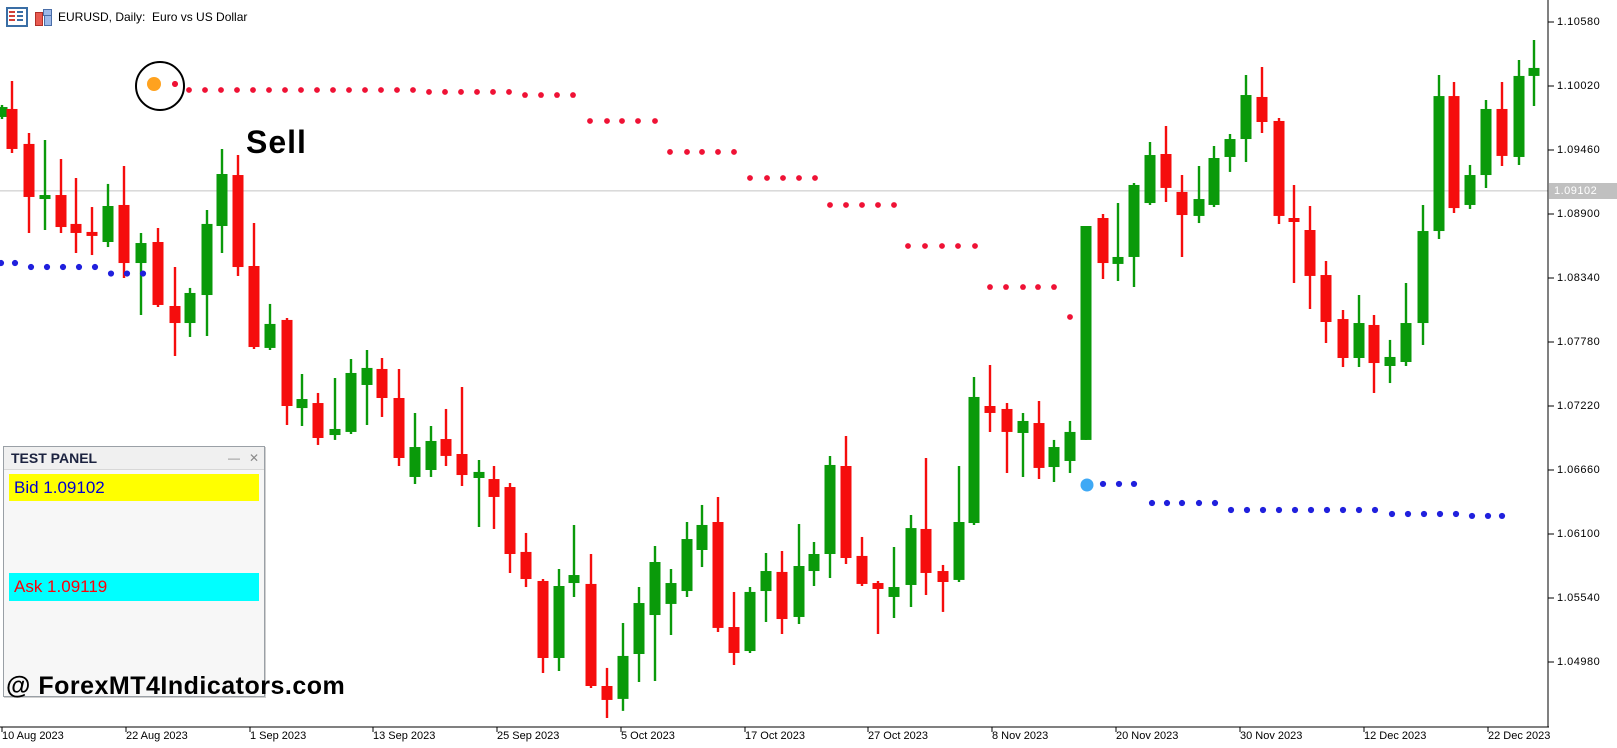 The image size is (1617, 748). Describe the element at coordinates (176, 686) in the screenshot. I see `watermark-text: @ ForexMT4Indicators.com` at that location.